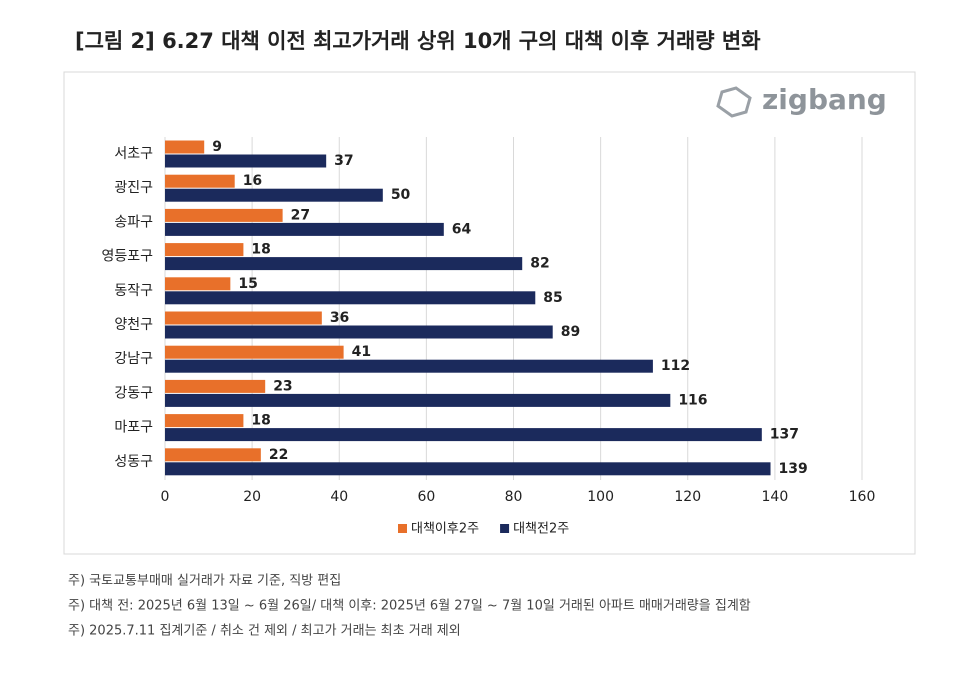 The width and height of the screenshot is (960, 682). I want to click on x-tick-label: 140, so click(775, 497).